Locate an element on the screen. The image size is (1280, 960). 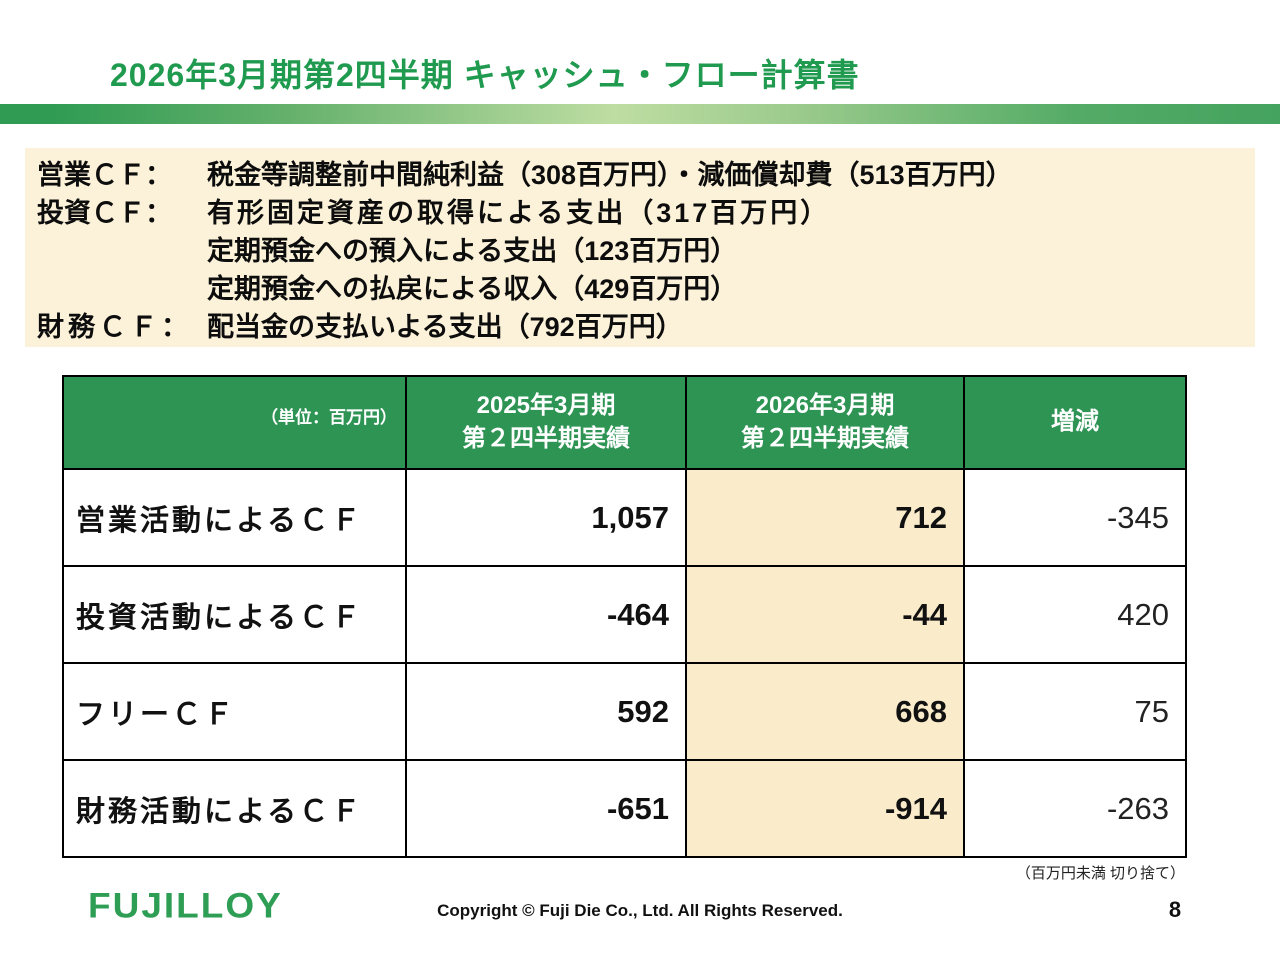
unit-header-cell: （単位：百万円） is located at coordinates (234, 422).